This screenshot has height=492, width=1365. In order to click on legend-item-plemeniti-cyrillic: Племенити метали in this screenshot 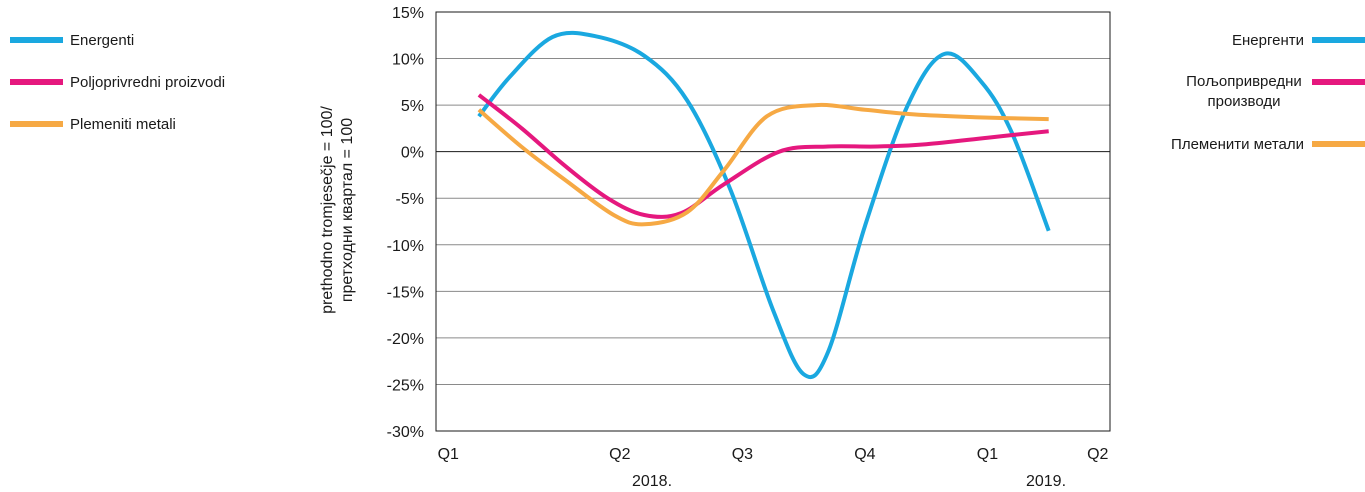, I will do `click(1268, 144)`.